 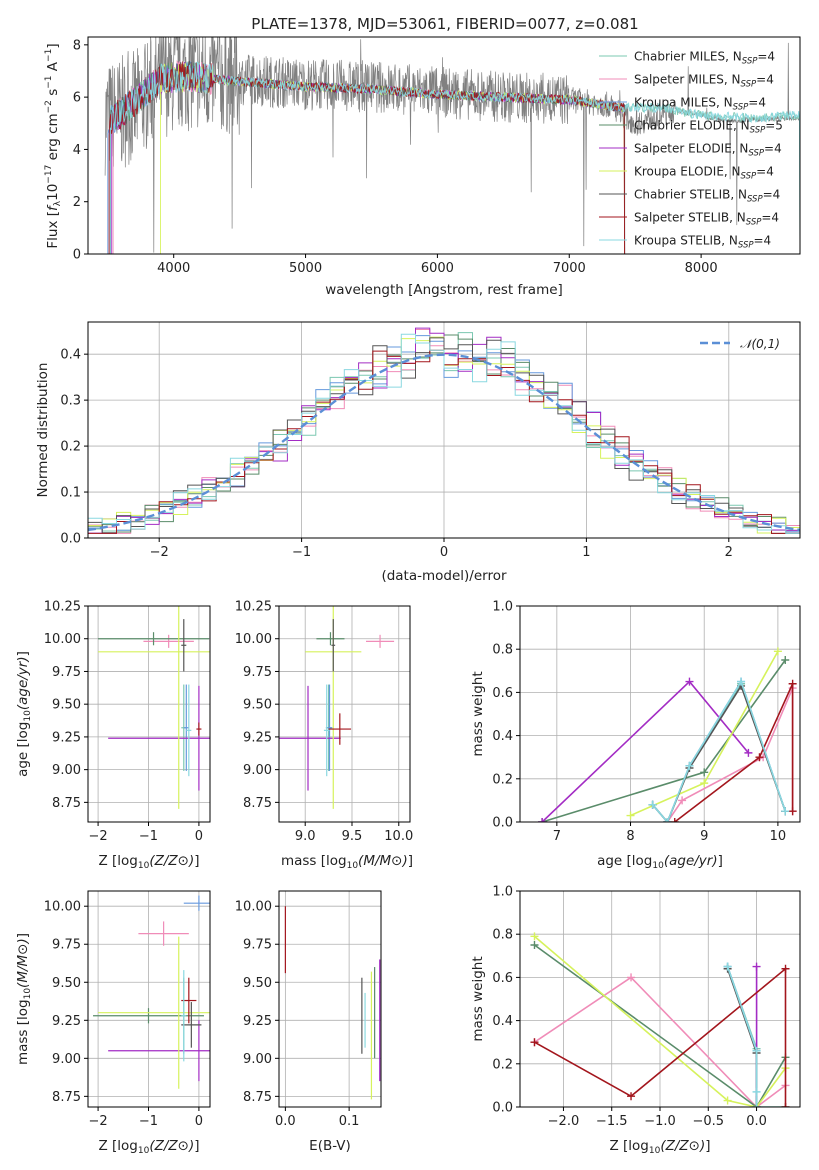 What do you see at coordinates (502, 935) in the screenshot?
I see `y-tick-label: 0.8` at bounding box center [502, 935].